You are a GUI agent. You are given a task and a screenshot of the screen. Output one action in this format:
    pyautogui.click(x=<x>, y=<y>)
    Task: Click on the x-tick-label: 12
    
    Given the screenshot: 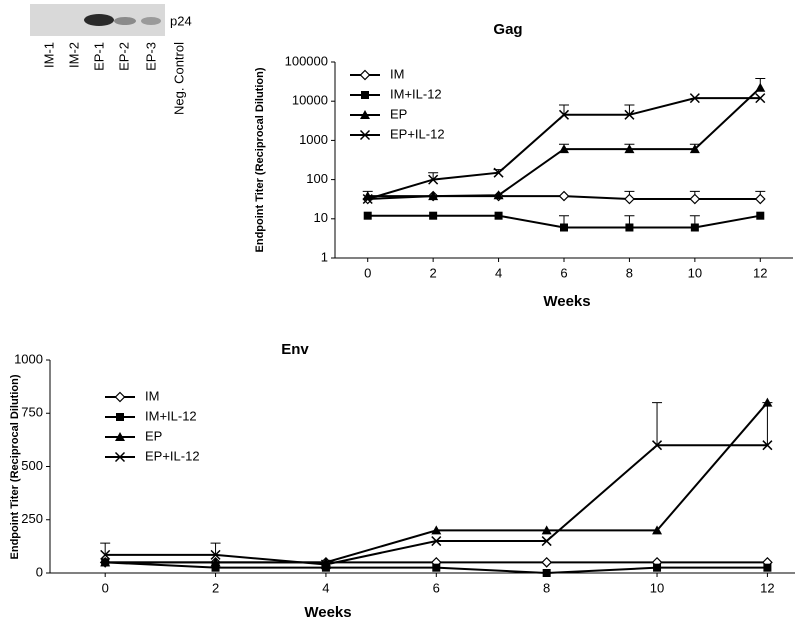 What is the action you would take?
    pyautogui.click(x=767, y=587)
    